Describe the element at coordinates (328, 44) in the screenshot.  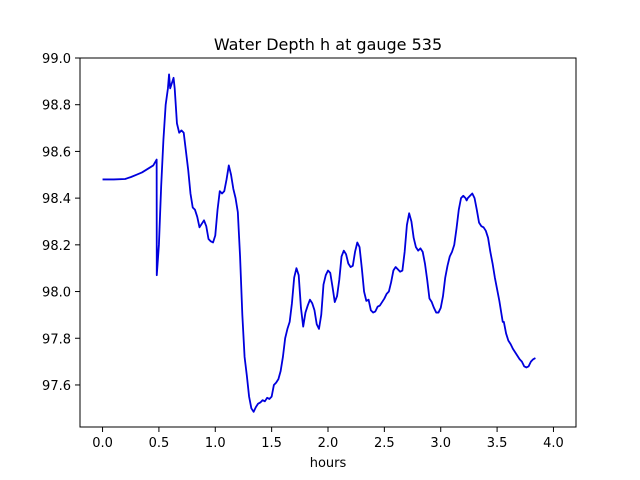
I see `chart-title: Water Depth h at gauge 535` at that location.